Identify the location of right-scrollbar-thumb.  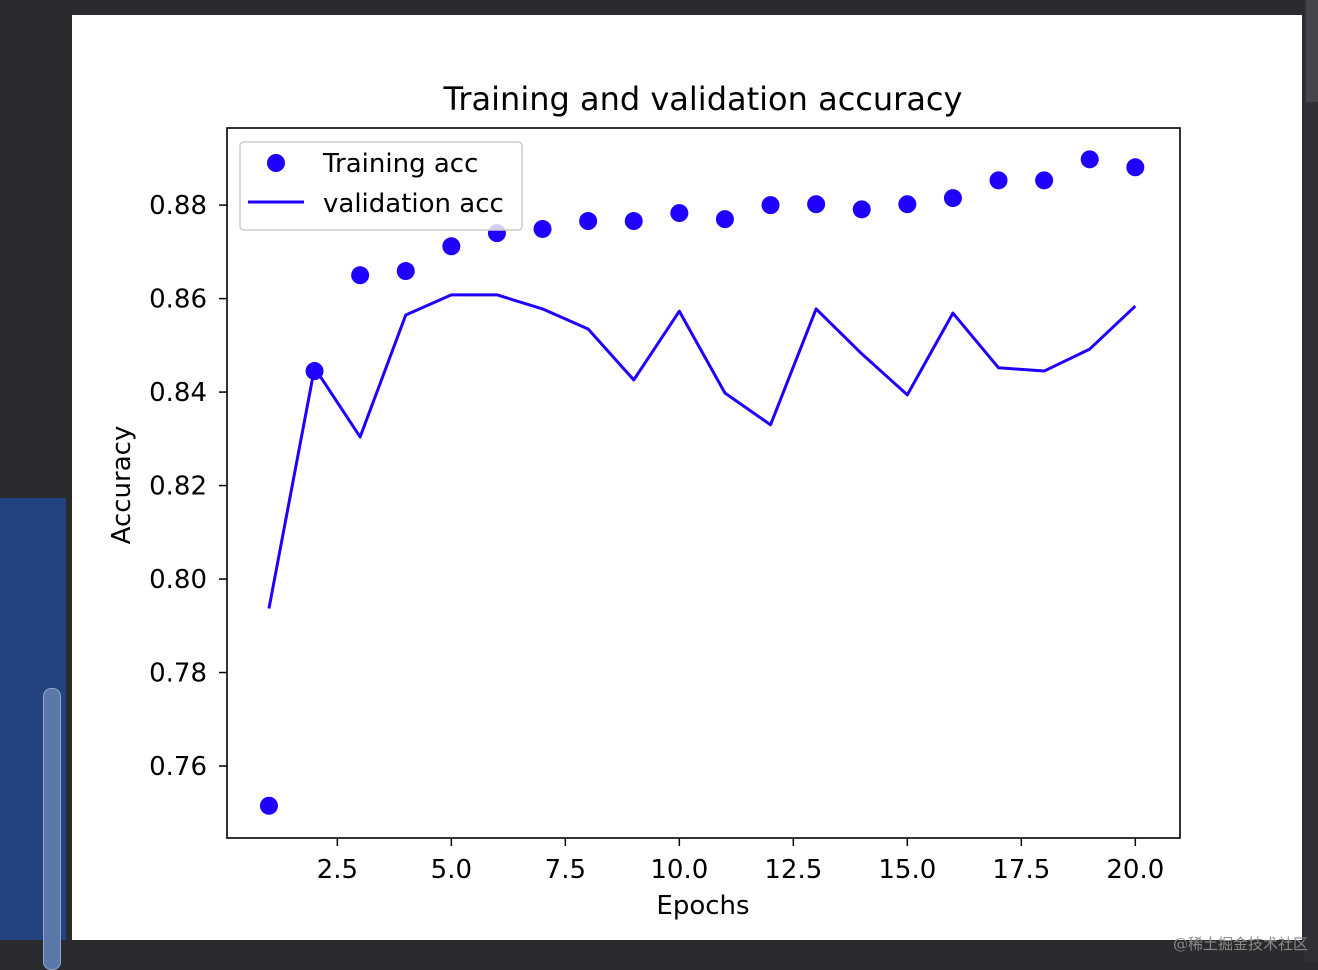
(1312, 51).